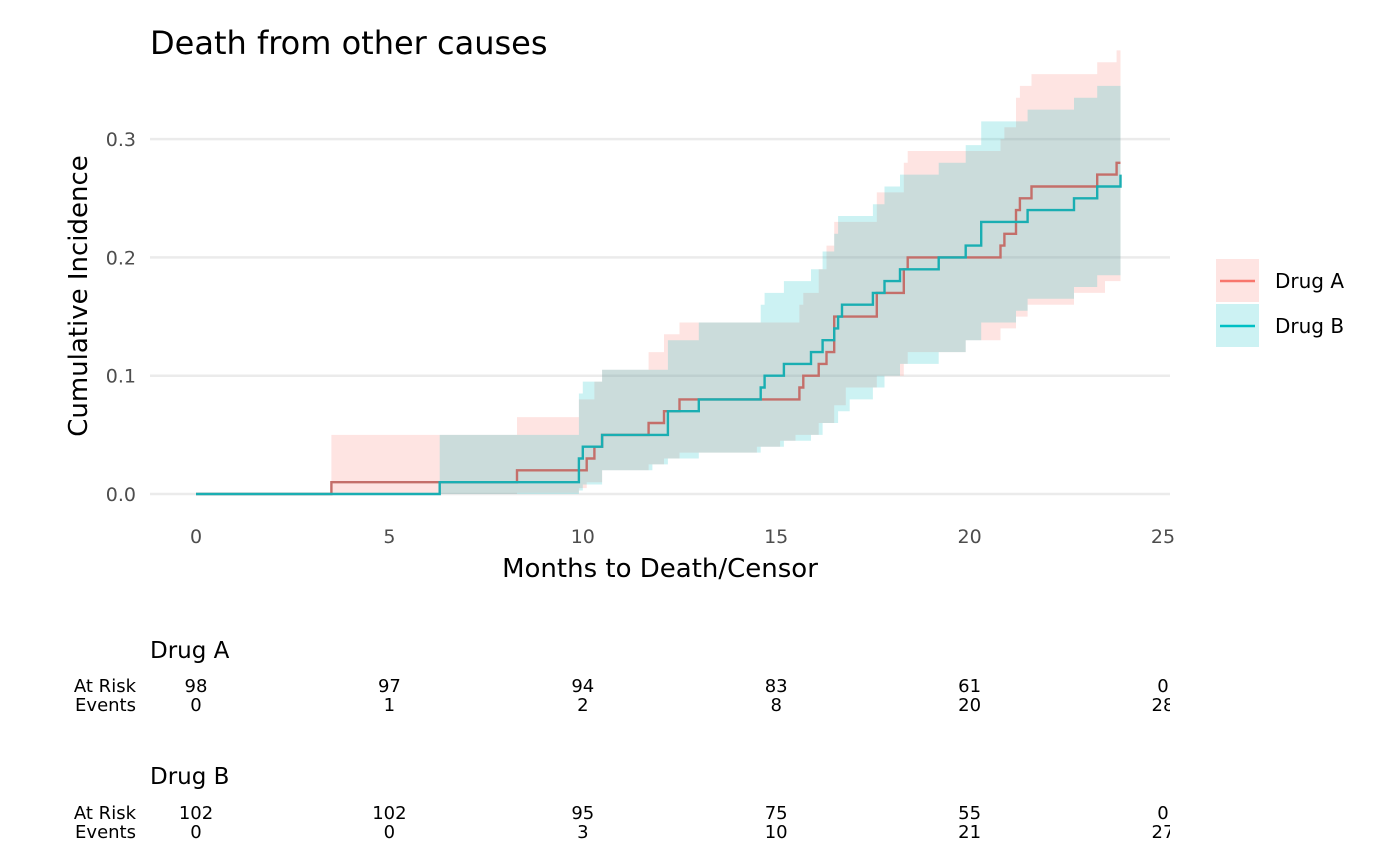  What do you see at coordinates (121, 495) in the screenshot?
I see `y-tick-label: 0.0` at bounding box center [121, 495].